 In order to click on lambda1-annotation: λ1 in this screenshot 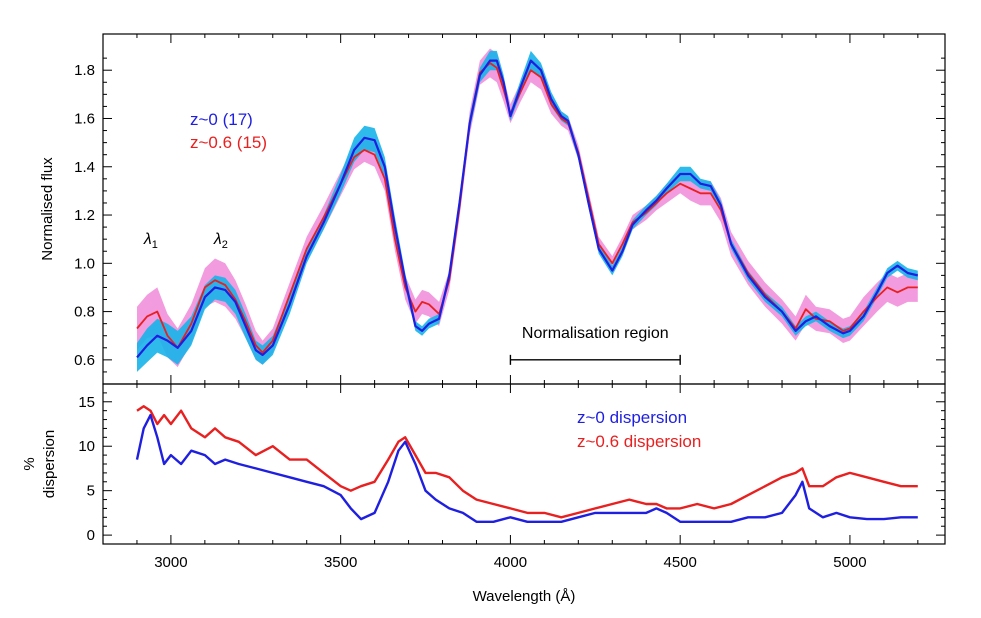, I will do `click(150, 241)`.